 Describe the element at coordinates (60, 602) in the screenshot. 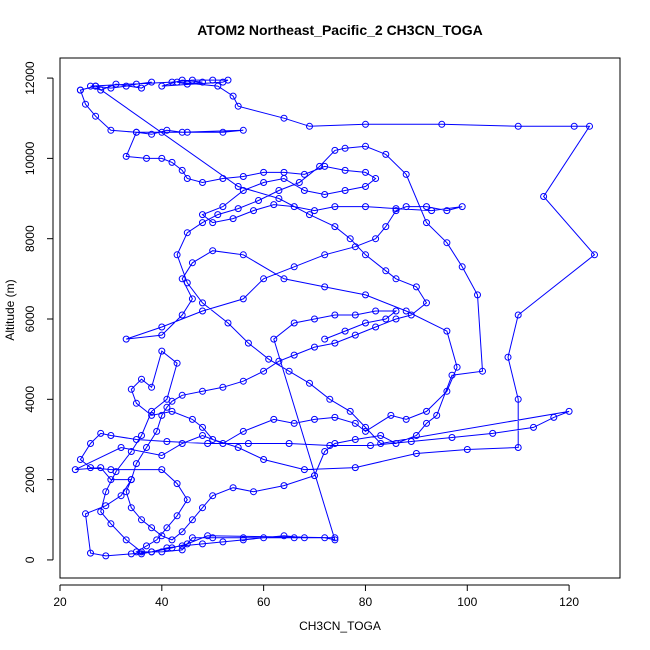

I see `x-tick-label: 20` at that location.